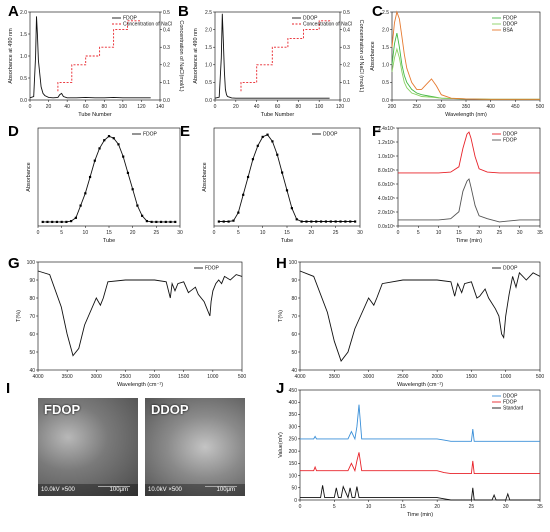 This screenshot has height=532, width=550. What do you see at coordinates (32, 353) in the screenshot?
I see `y-tick-label-g: 50` at bounding box center [32, 353].